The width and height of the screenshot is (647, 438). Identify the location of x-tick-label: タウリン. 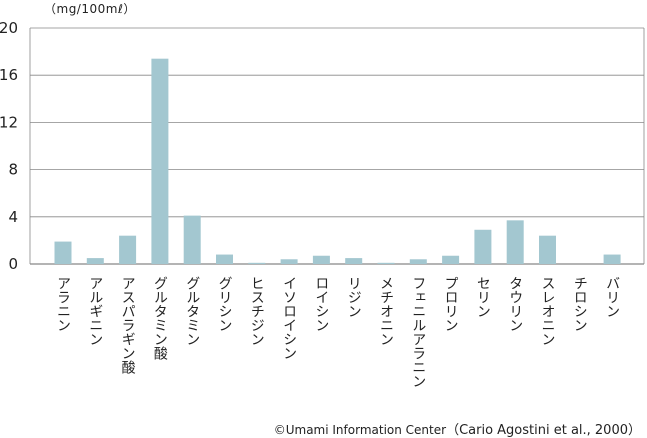
(515, 304).